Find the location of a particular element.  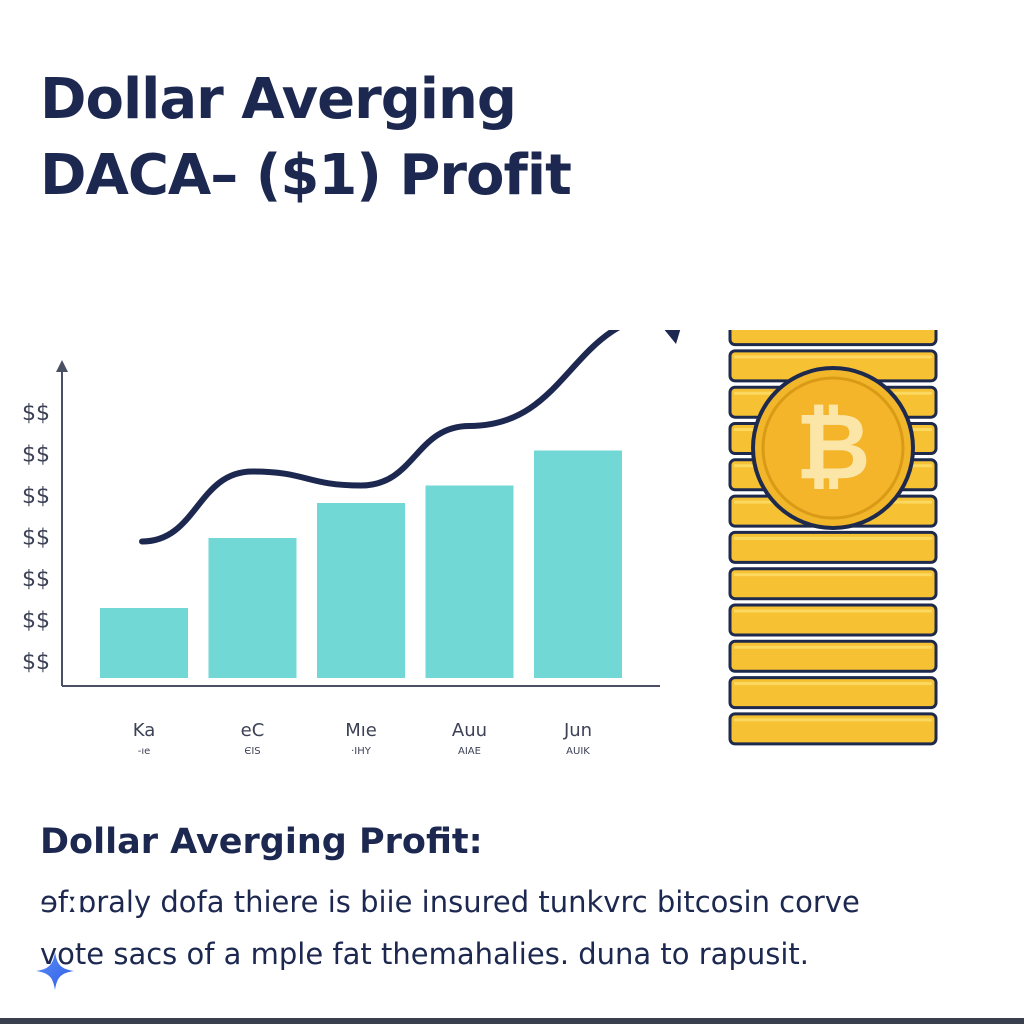

page-title-line-2: DACA– ($1) Profit is located at coordinates (306, 175).